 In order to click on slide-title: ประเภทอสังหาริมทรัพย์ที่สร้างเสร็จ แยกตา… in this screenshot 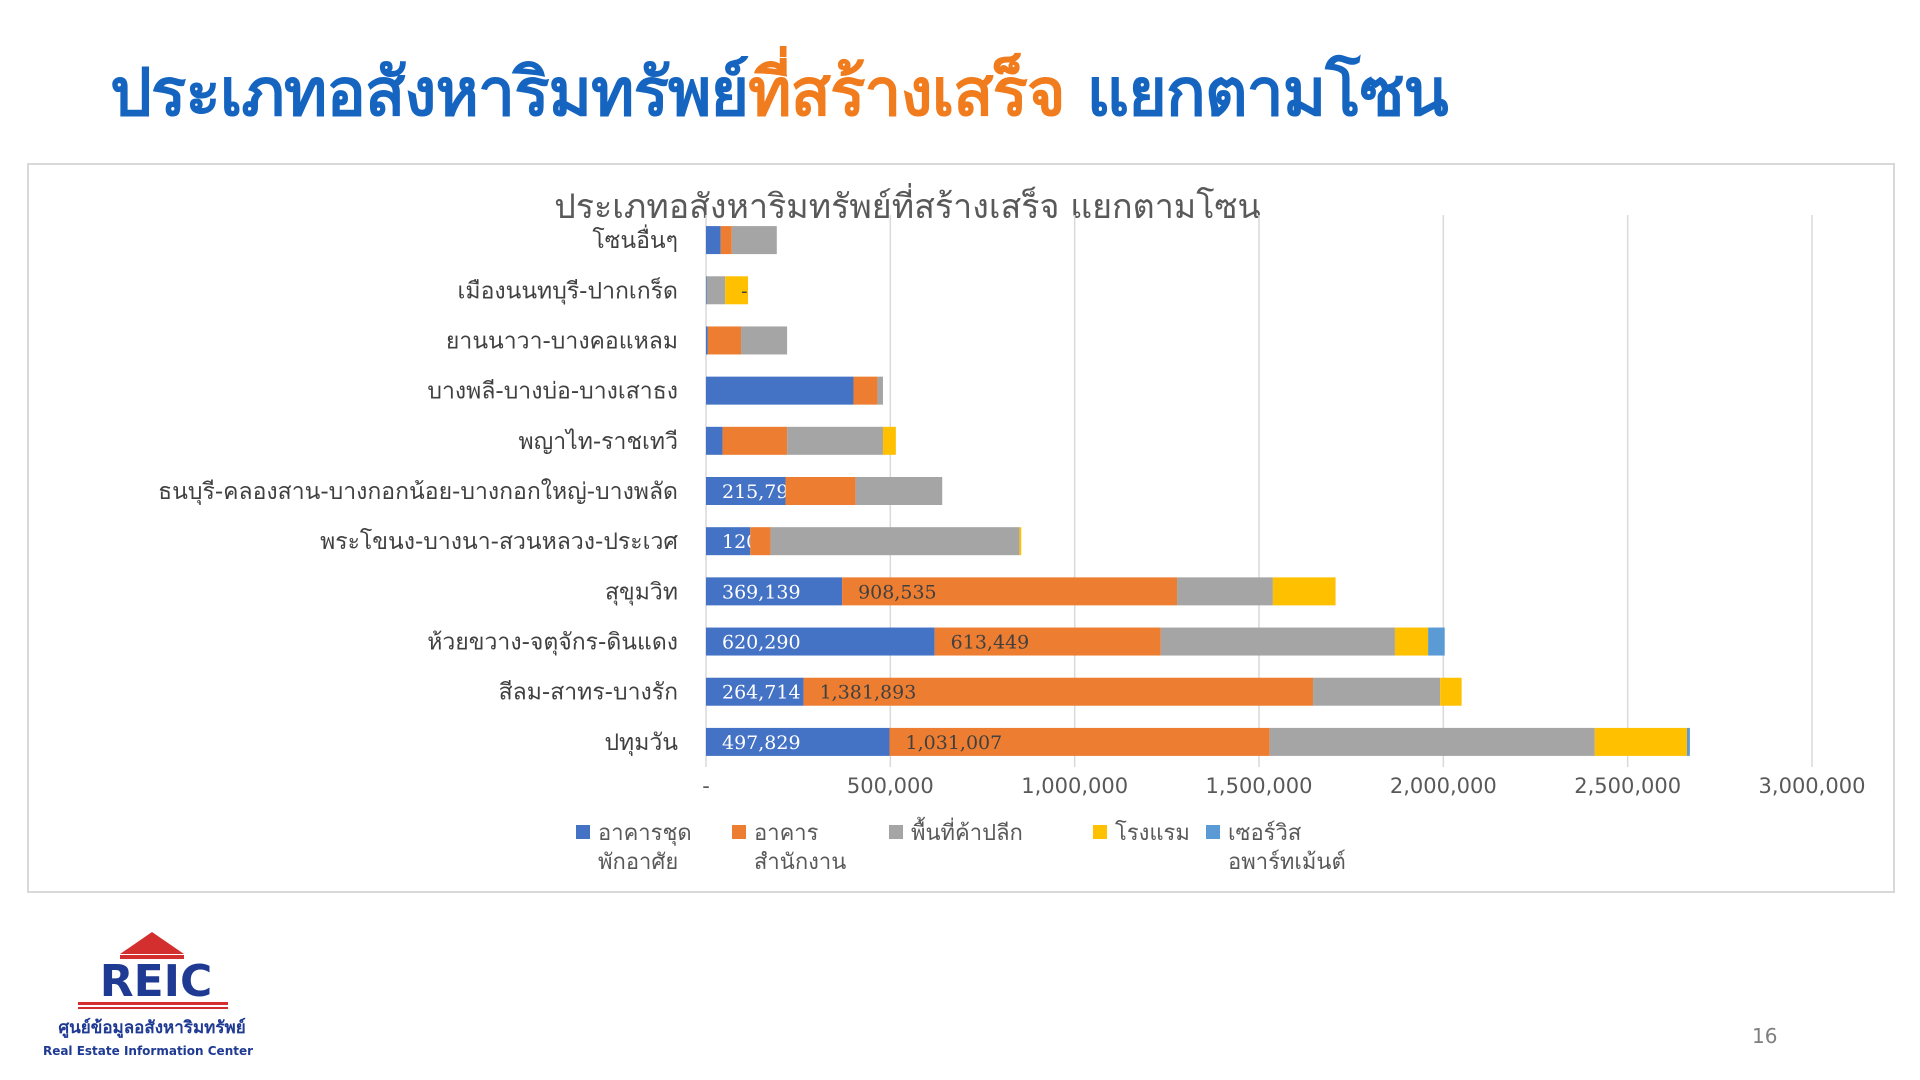, I will do `click(970, 92)`.